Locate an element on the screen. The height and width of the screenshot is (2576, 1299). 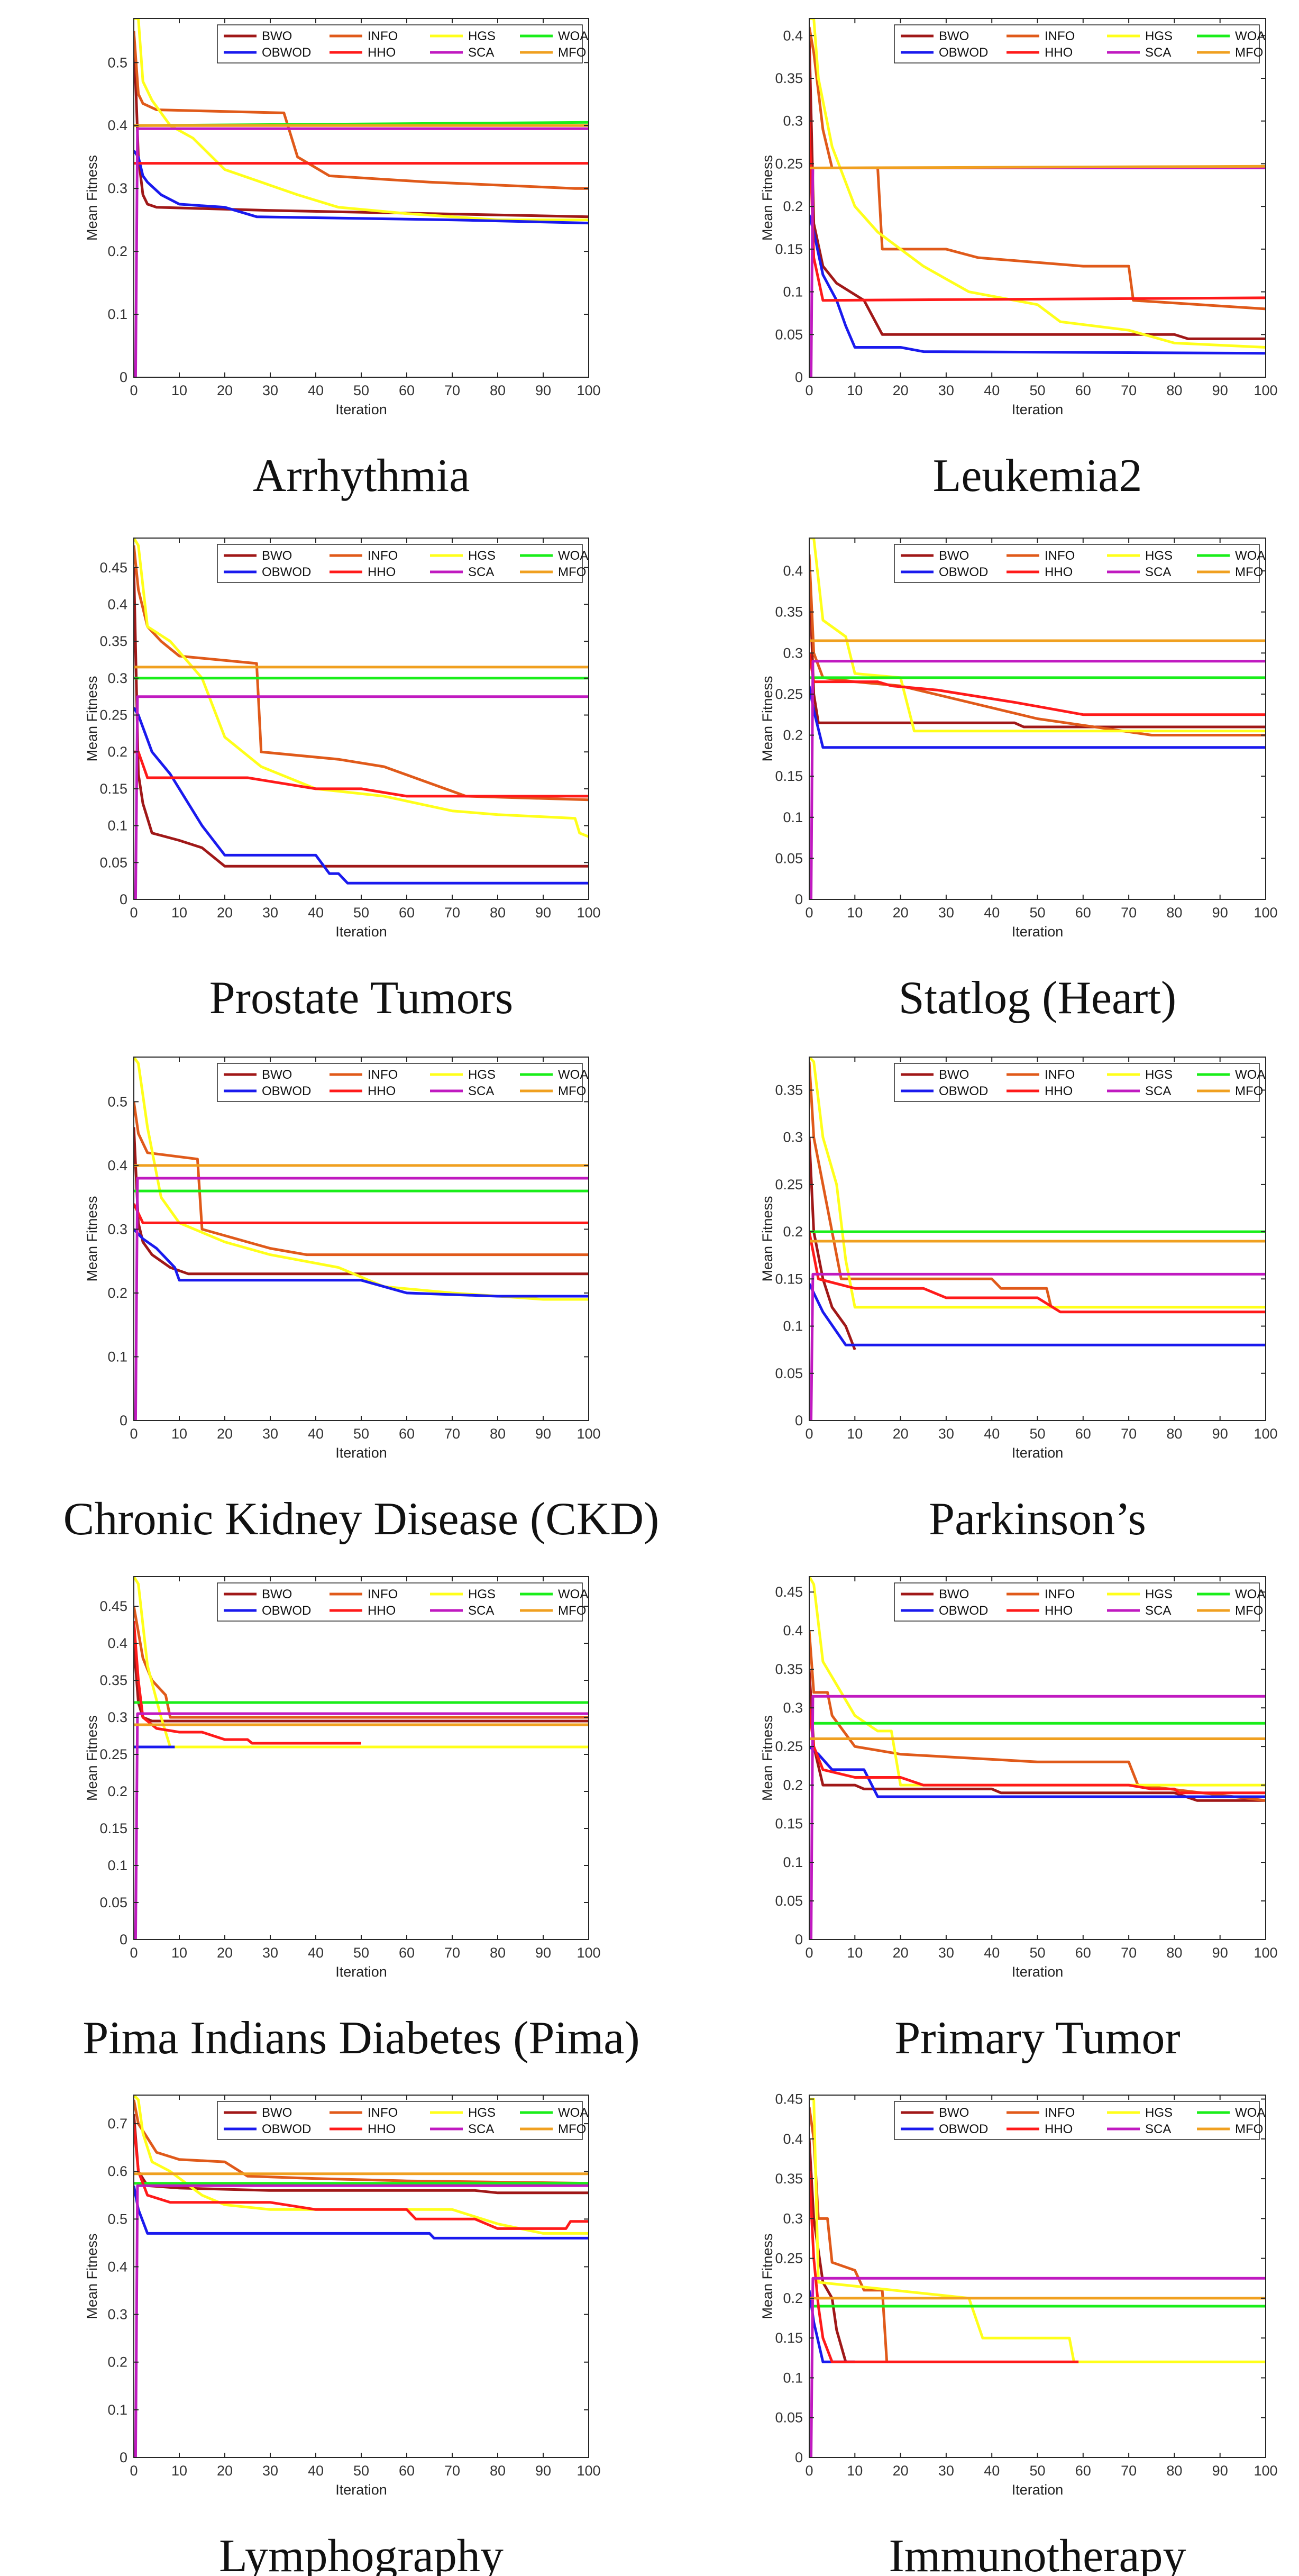
x-tick-label: 90 is located at coordinates (543, 1953).